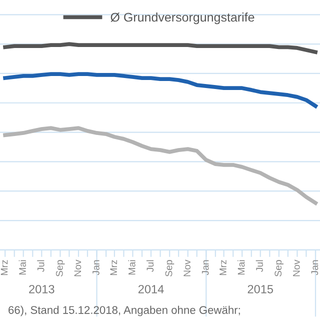 Image resolution: width=320 pixels, height=320 pixels. I want to click on x2-tick-label: 2014, so click(151, 289).